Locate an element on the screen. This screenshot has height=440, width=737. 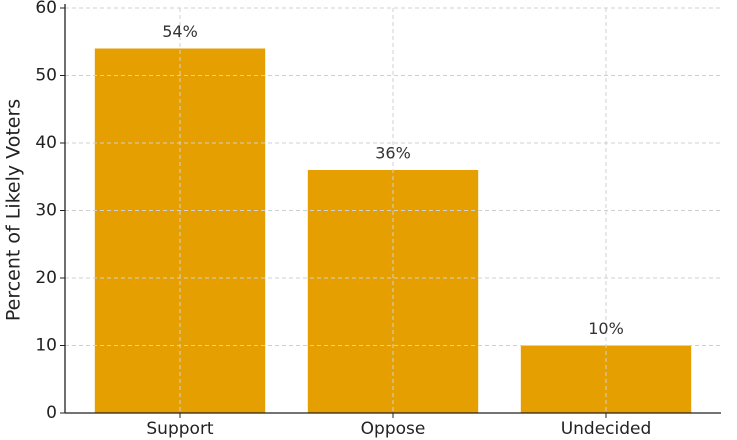
y-tick-label: 40 is located at coordinates (46, 143).